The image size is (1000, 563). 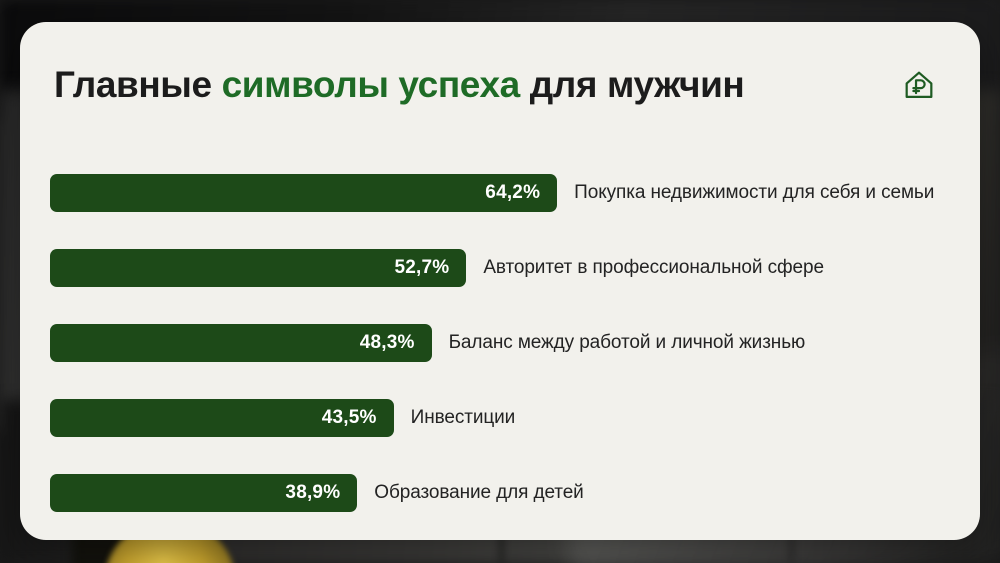 I want to click on chart-row: 52,7% Авторитет в профессиональной сфере, so click(x=505, y=268).